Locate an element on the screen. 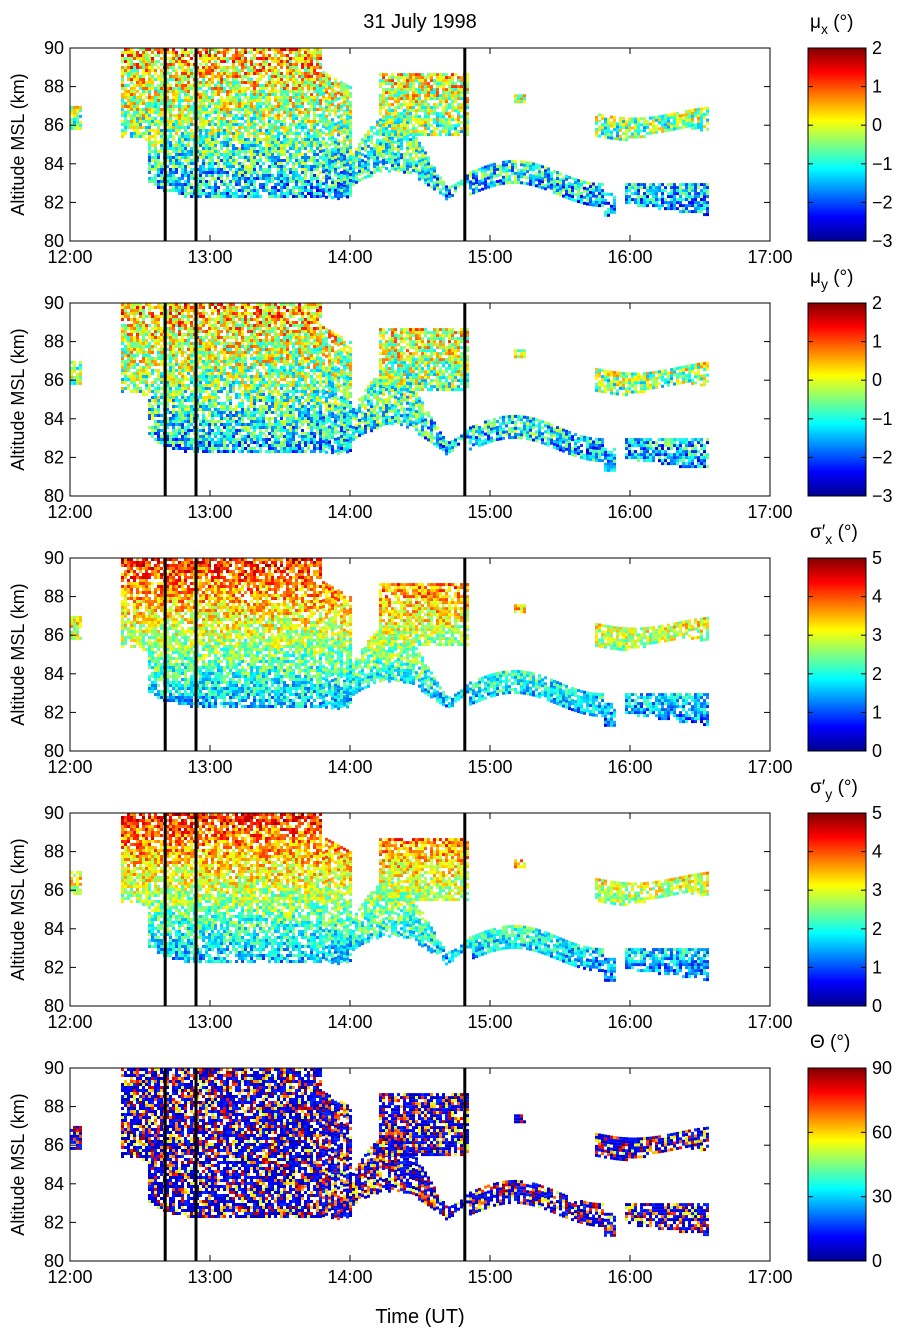 The width and height of the screenshot is (903, 1330). colorbar-title: σ′y (°) is located at coordinates (834, 789).